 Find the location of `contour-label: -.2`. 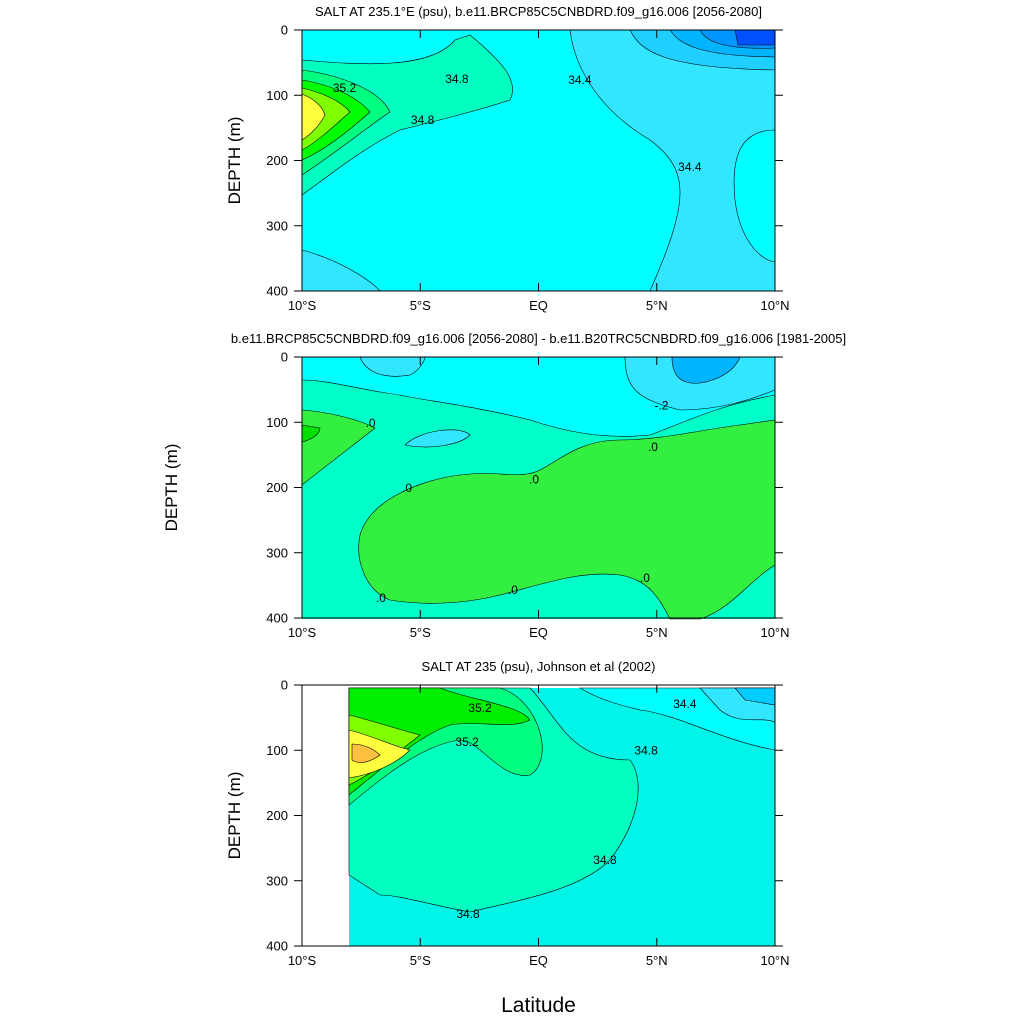

contour-label: -.2 is located at coordinates (661, 405).